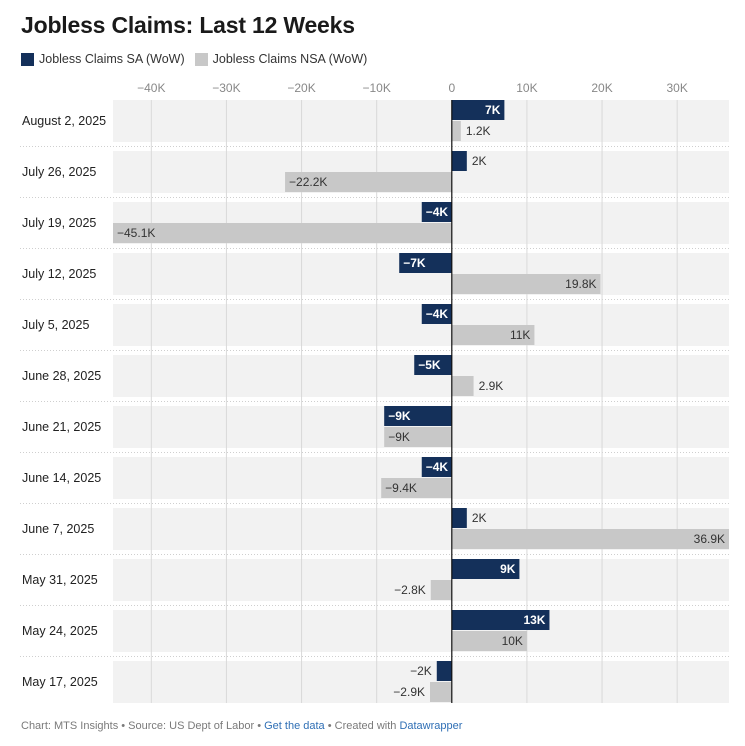 The height and width of the screenshot is (746, 745). I want to click on get-data-link: Get the data, so click(294, 726).